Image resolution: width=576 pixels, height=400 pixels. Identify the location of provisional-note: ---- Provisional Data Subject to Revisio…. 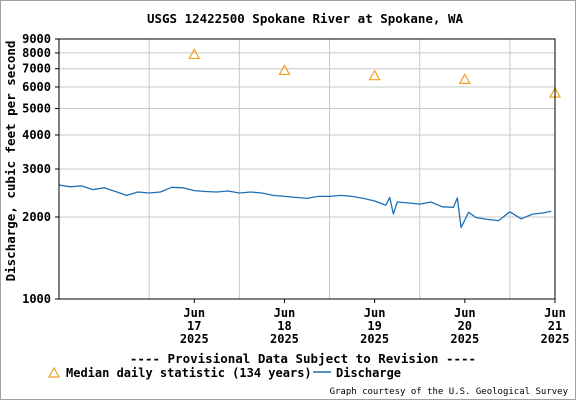
(303, 358).